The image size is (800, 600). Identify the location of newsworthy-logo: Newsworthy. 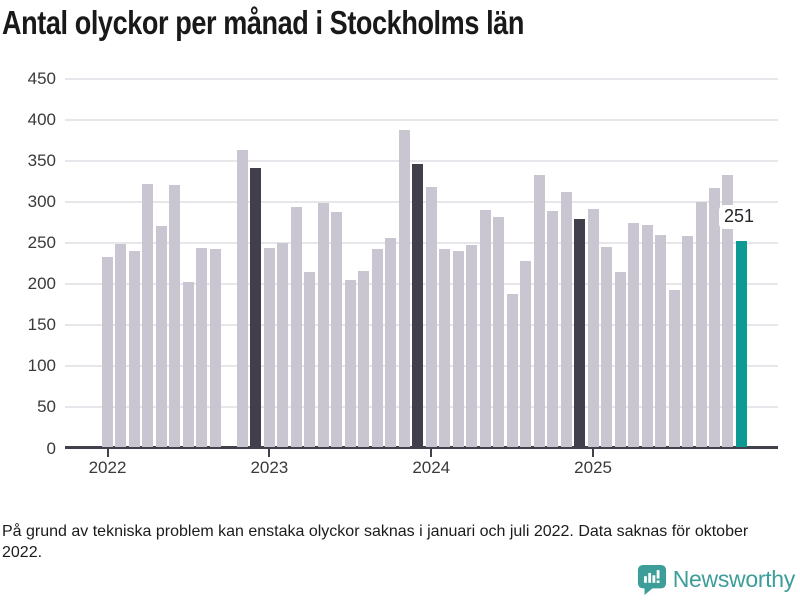
(716, 579).